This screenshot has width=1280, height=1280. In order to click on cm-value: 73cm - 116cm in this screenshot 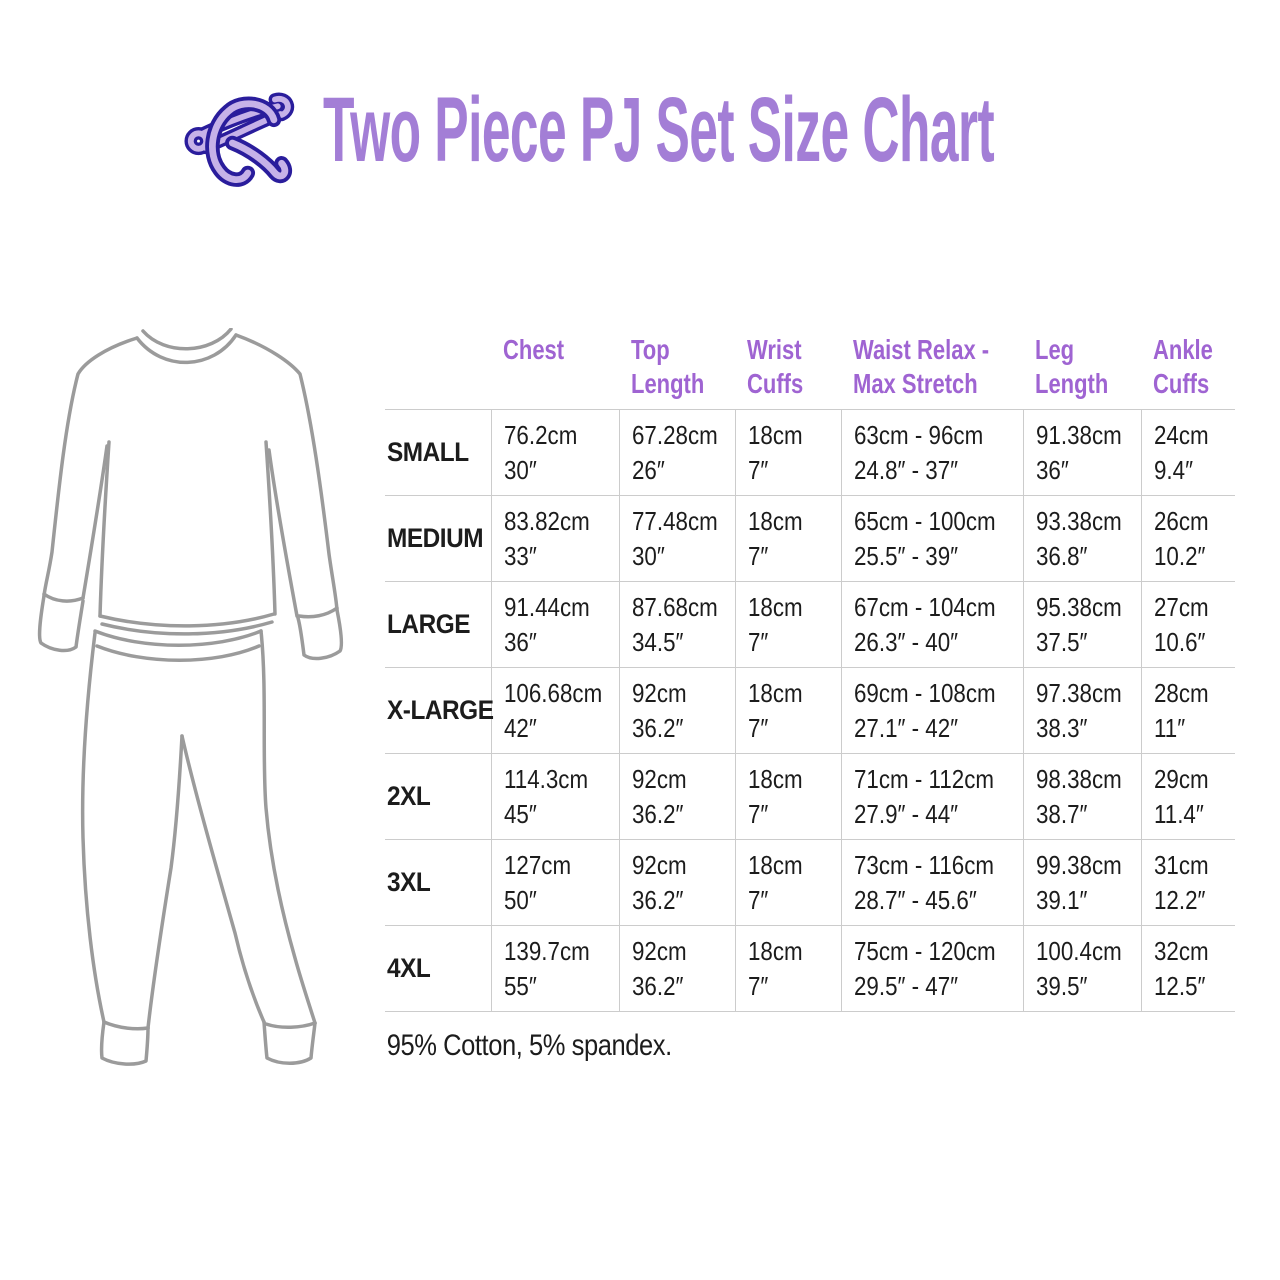, I will do `click(923, 865)`.